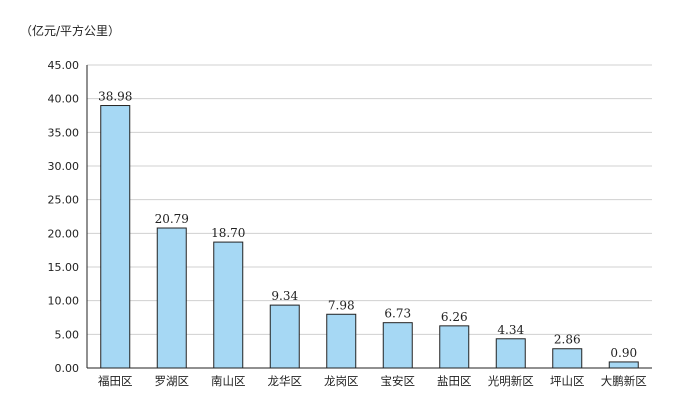 The width and height of the screenshot is (689, 416). I want to click on y-tick-label: 15.00, so click(64, 267).